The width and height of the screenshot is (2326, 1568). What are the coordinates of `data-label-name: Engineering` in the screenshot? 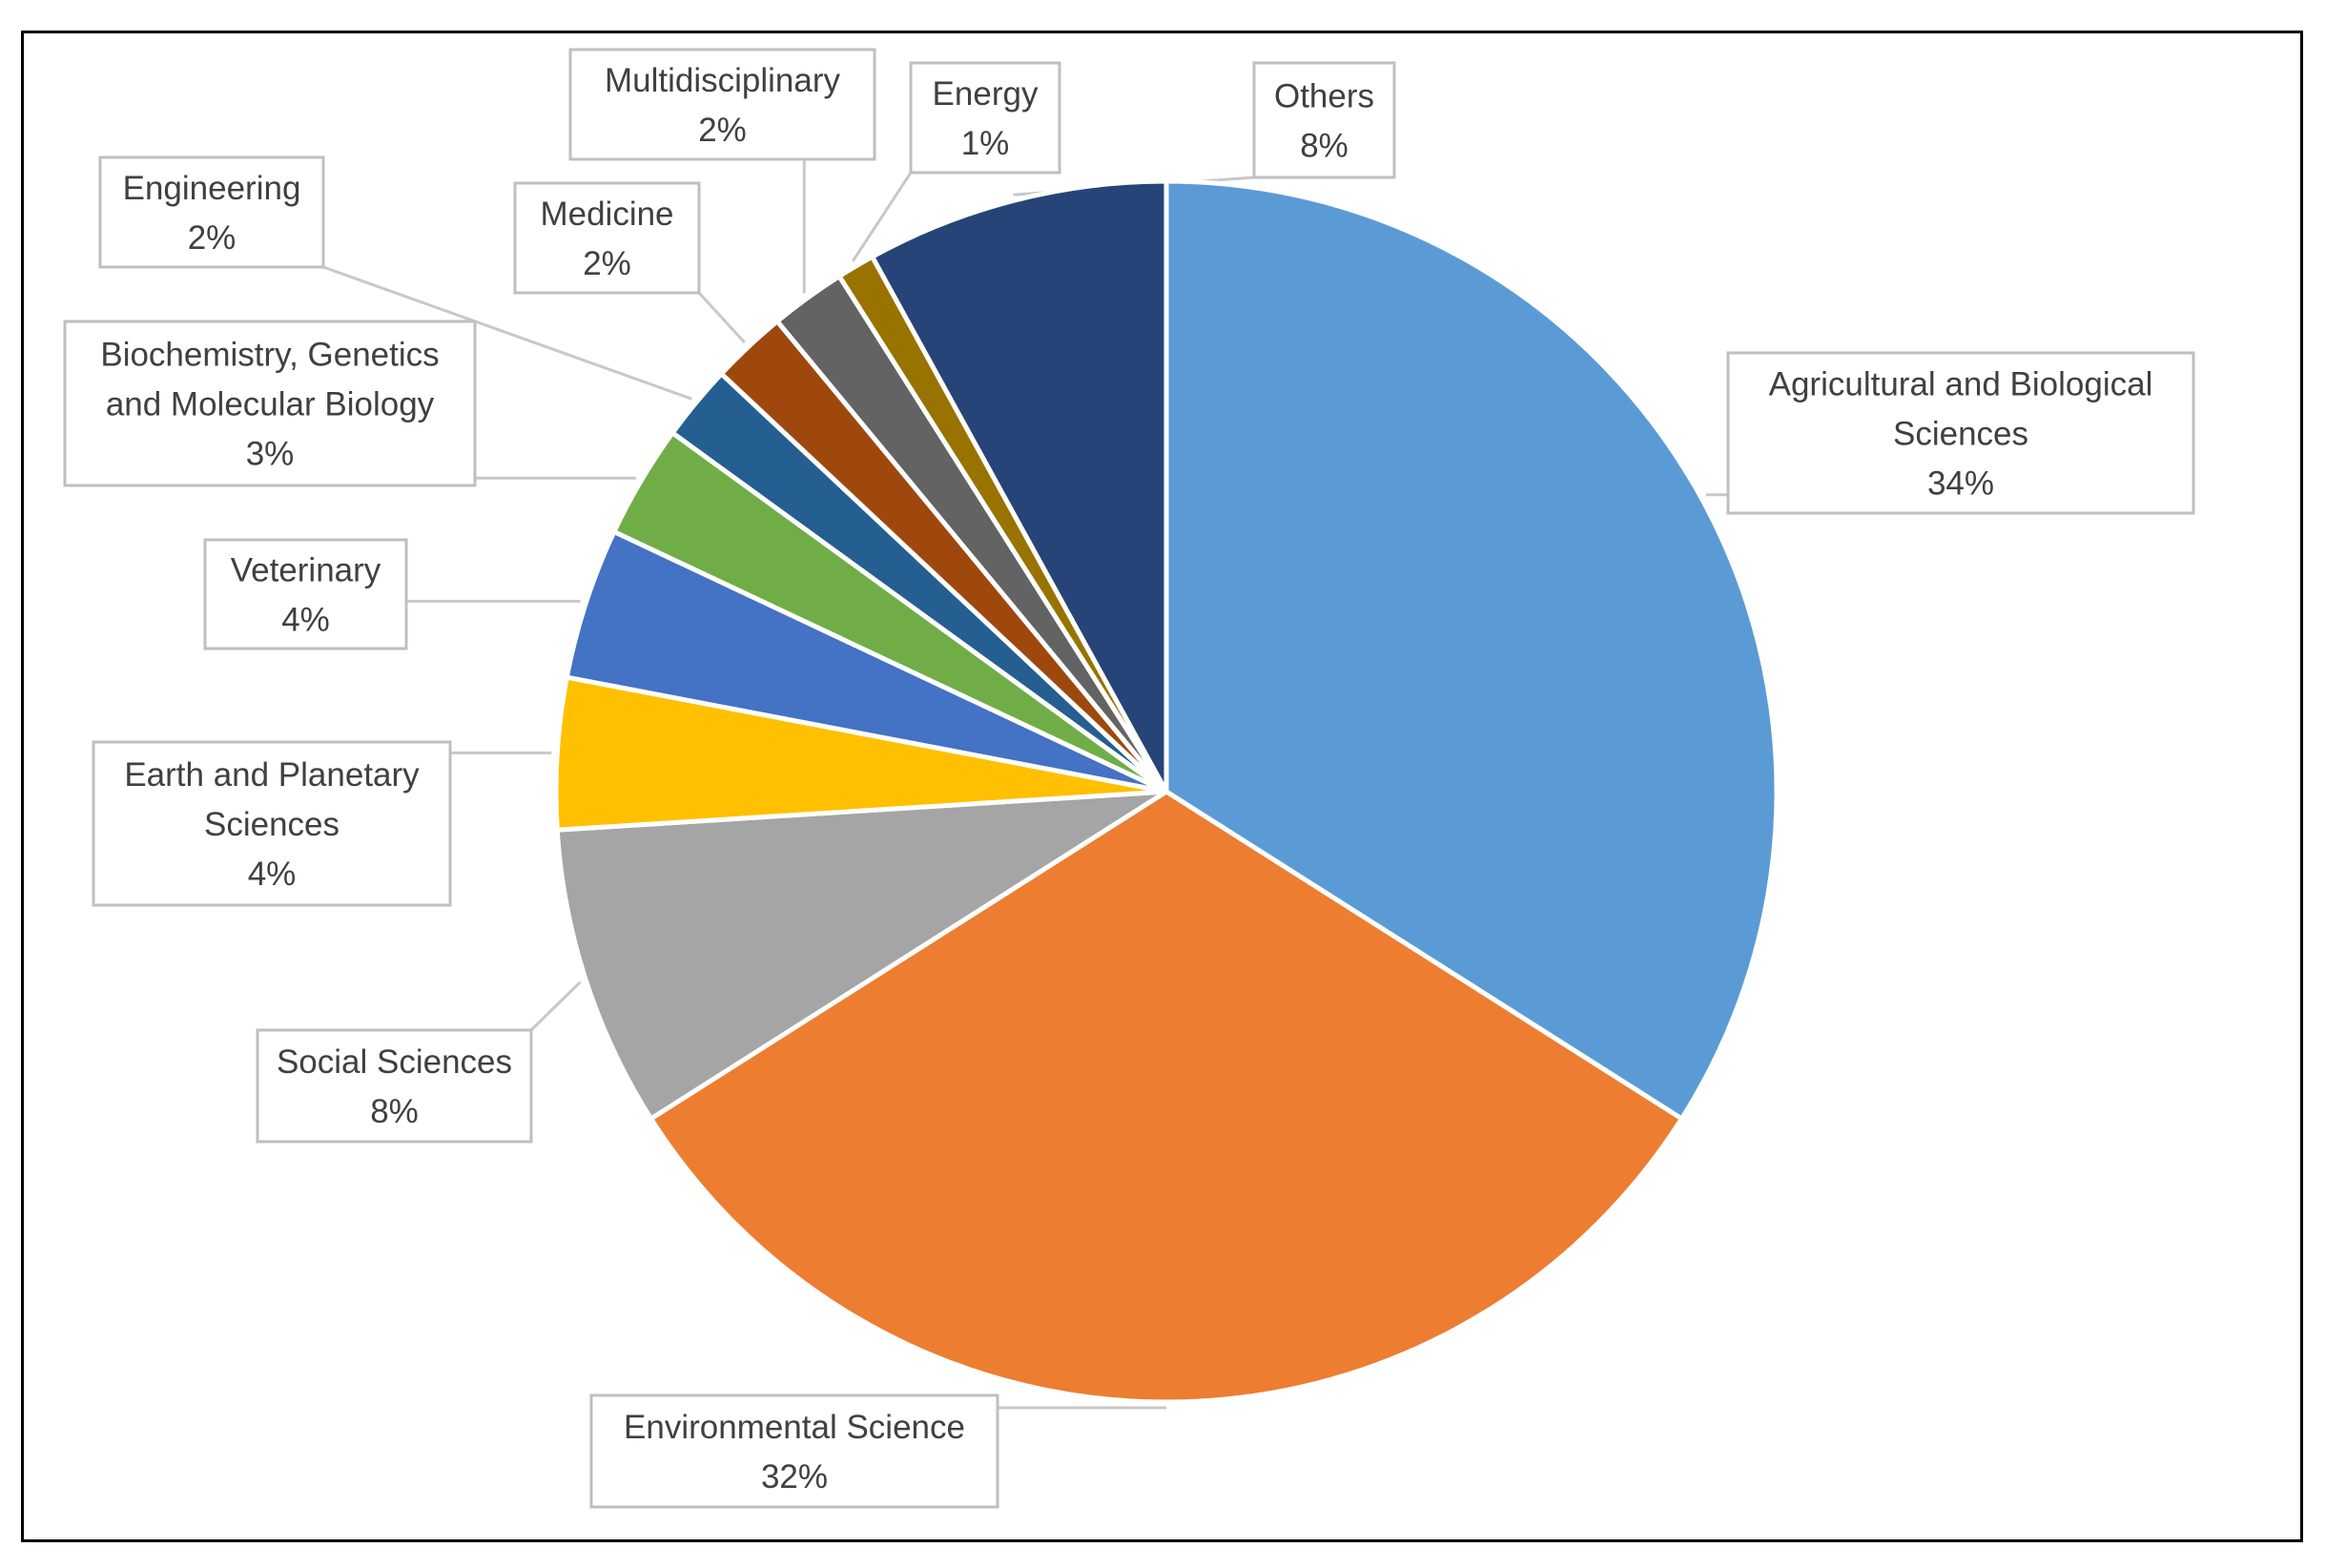 It's located at (212, 188).